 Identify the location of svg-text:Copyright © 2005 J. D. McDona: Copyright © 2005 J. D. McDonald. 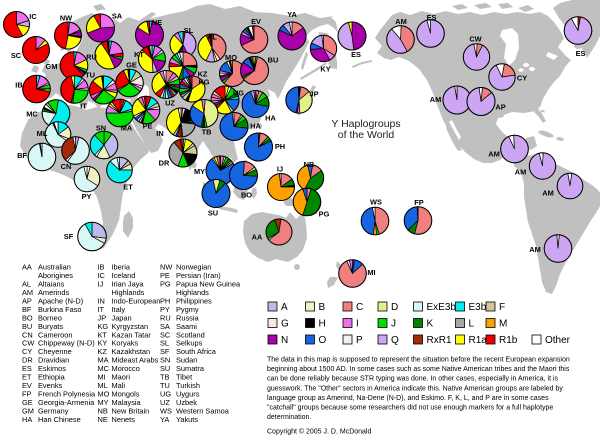
(319, 432).